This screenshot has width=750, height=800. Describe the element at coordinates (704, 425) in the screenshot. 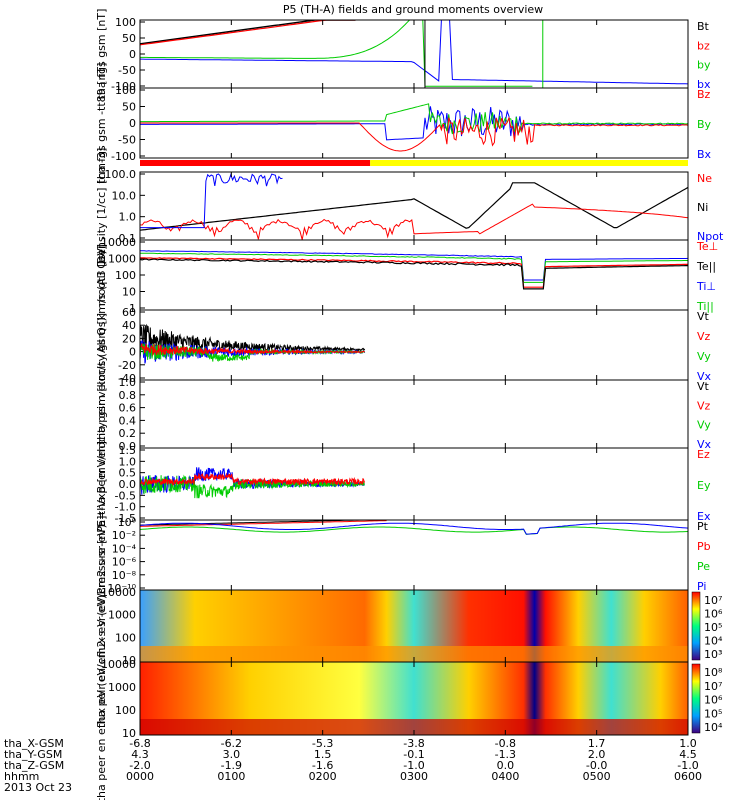

I see `legend-Vy: Vy` at that location.